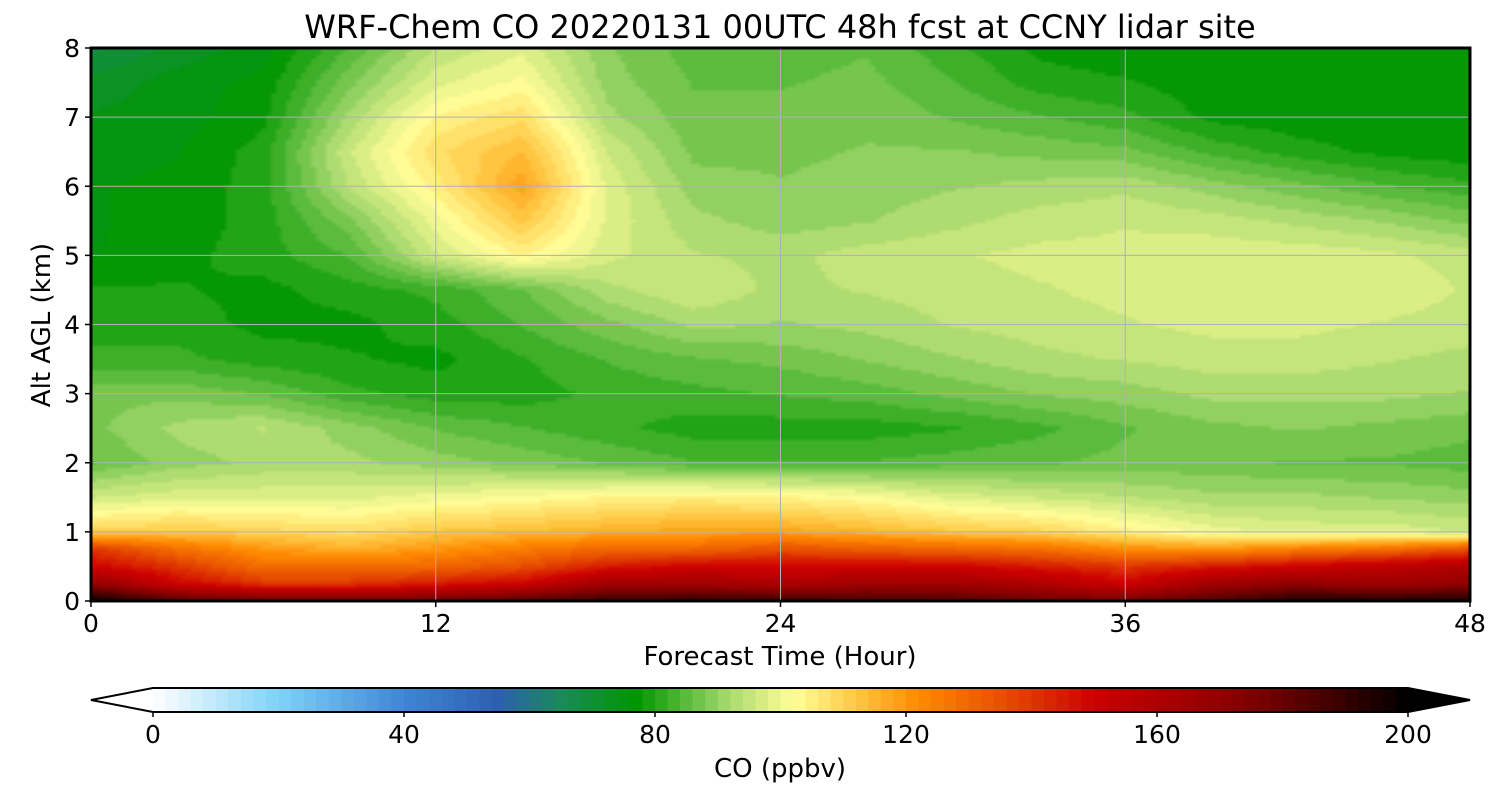 This screenshot has width=1500, height=800. What do you see at coordinates (91, 623) in the screenshot?
I see `x-tick-label: 0` at bounding box center [91, 623].